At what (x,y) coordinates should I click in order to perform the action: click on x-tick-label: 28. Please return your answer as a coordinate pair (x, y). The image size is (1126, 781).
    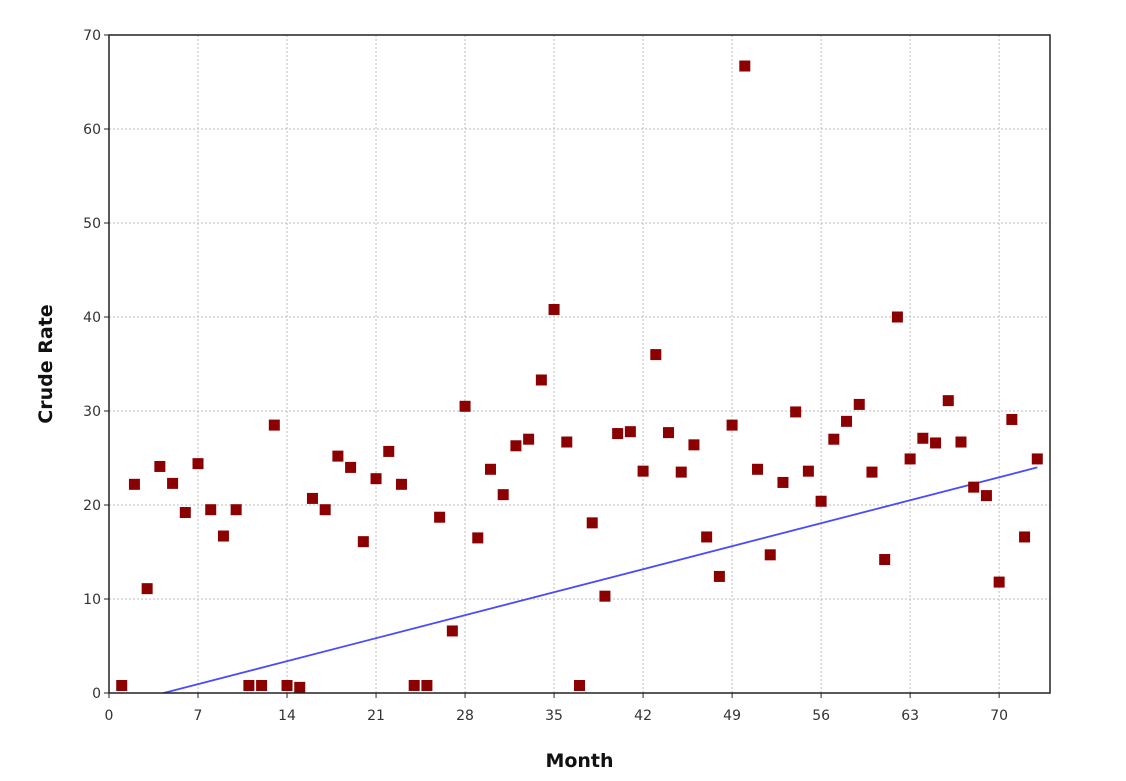
    Looking at the image, I should click on (465, 716).